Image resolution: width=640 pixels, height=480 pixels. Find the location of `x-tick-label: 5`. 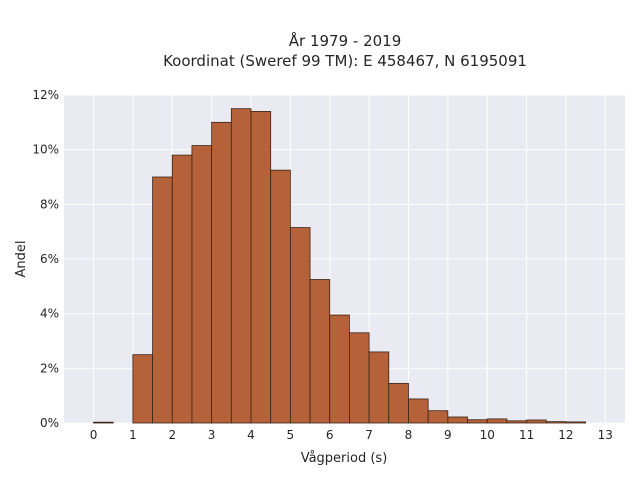

x-tick-label: 5 is located at coordinates (291, 435).